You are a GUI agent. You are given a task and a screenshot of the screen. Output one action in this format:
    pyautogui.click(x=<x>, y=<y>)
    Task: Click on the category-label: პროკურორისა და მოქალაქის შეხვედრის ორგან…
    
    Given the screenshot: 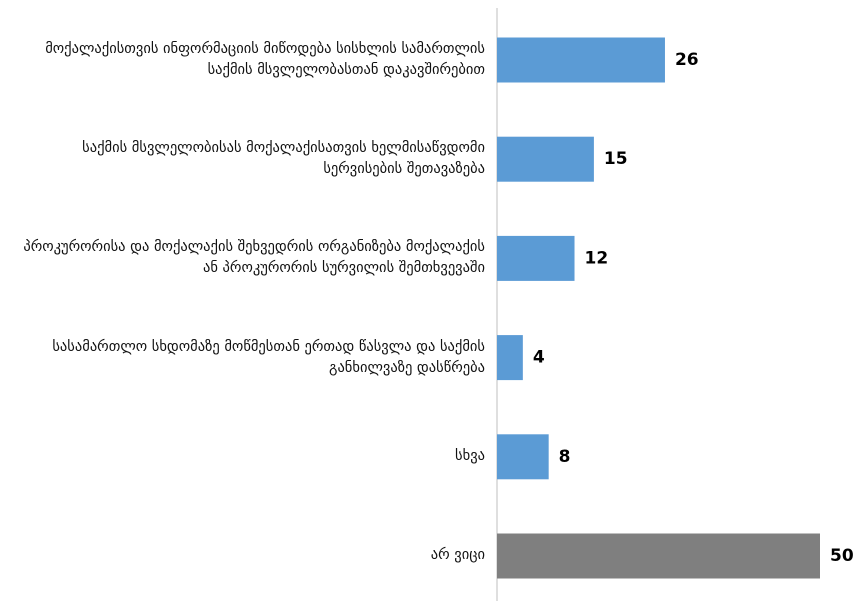 What is the action you would take?
    pyautogui.click(x=254, y=258)
    